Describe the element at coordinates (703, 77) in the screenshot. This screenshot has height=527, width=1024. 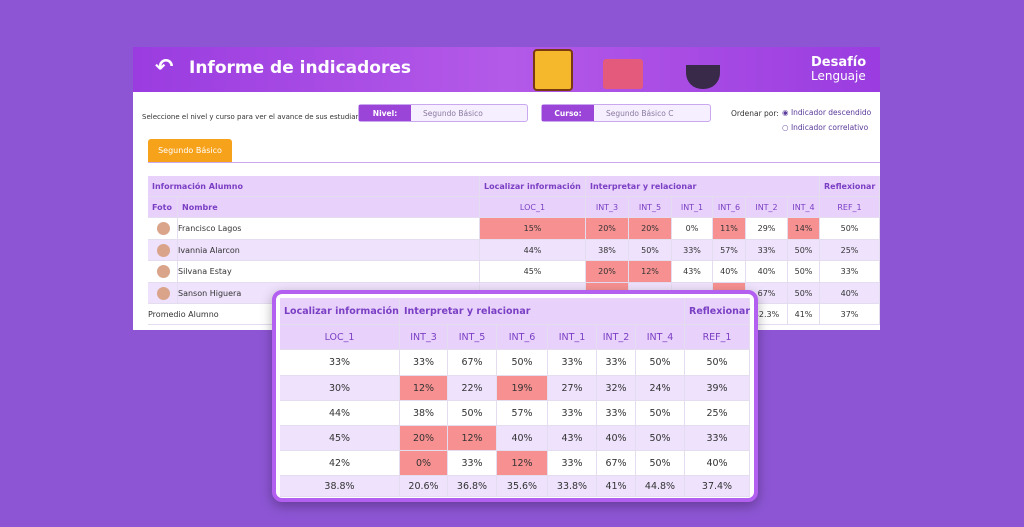
I see `cauldron-icon` at that location.